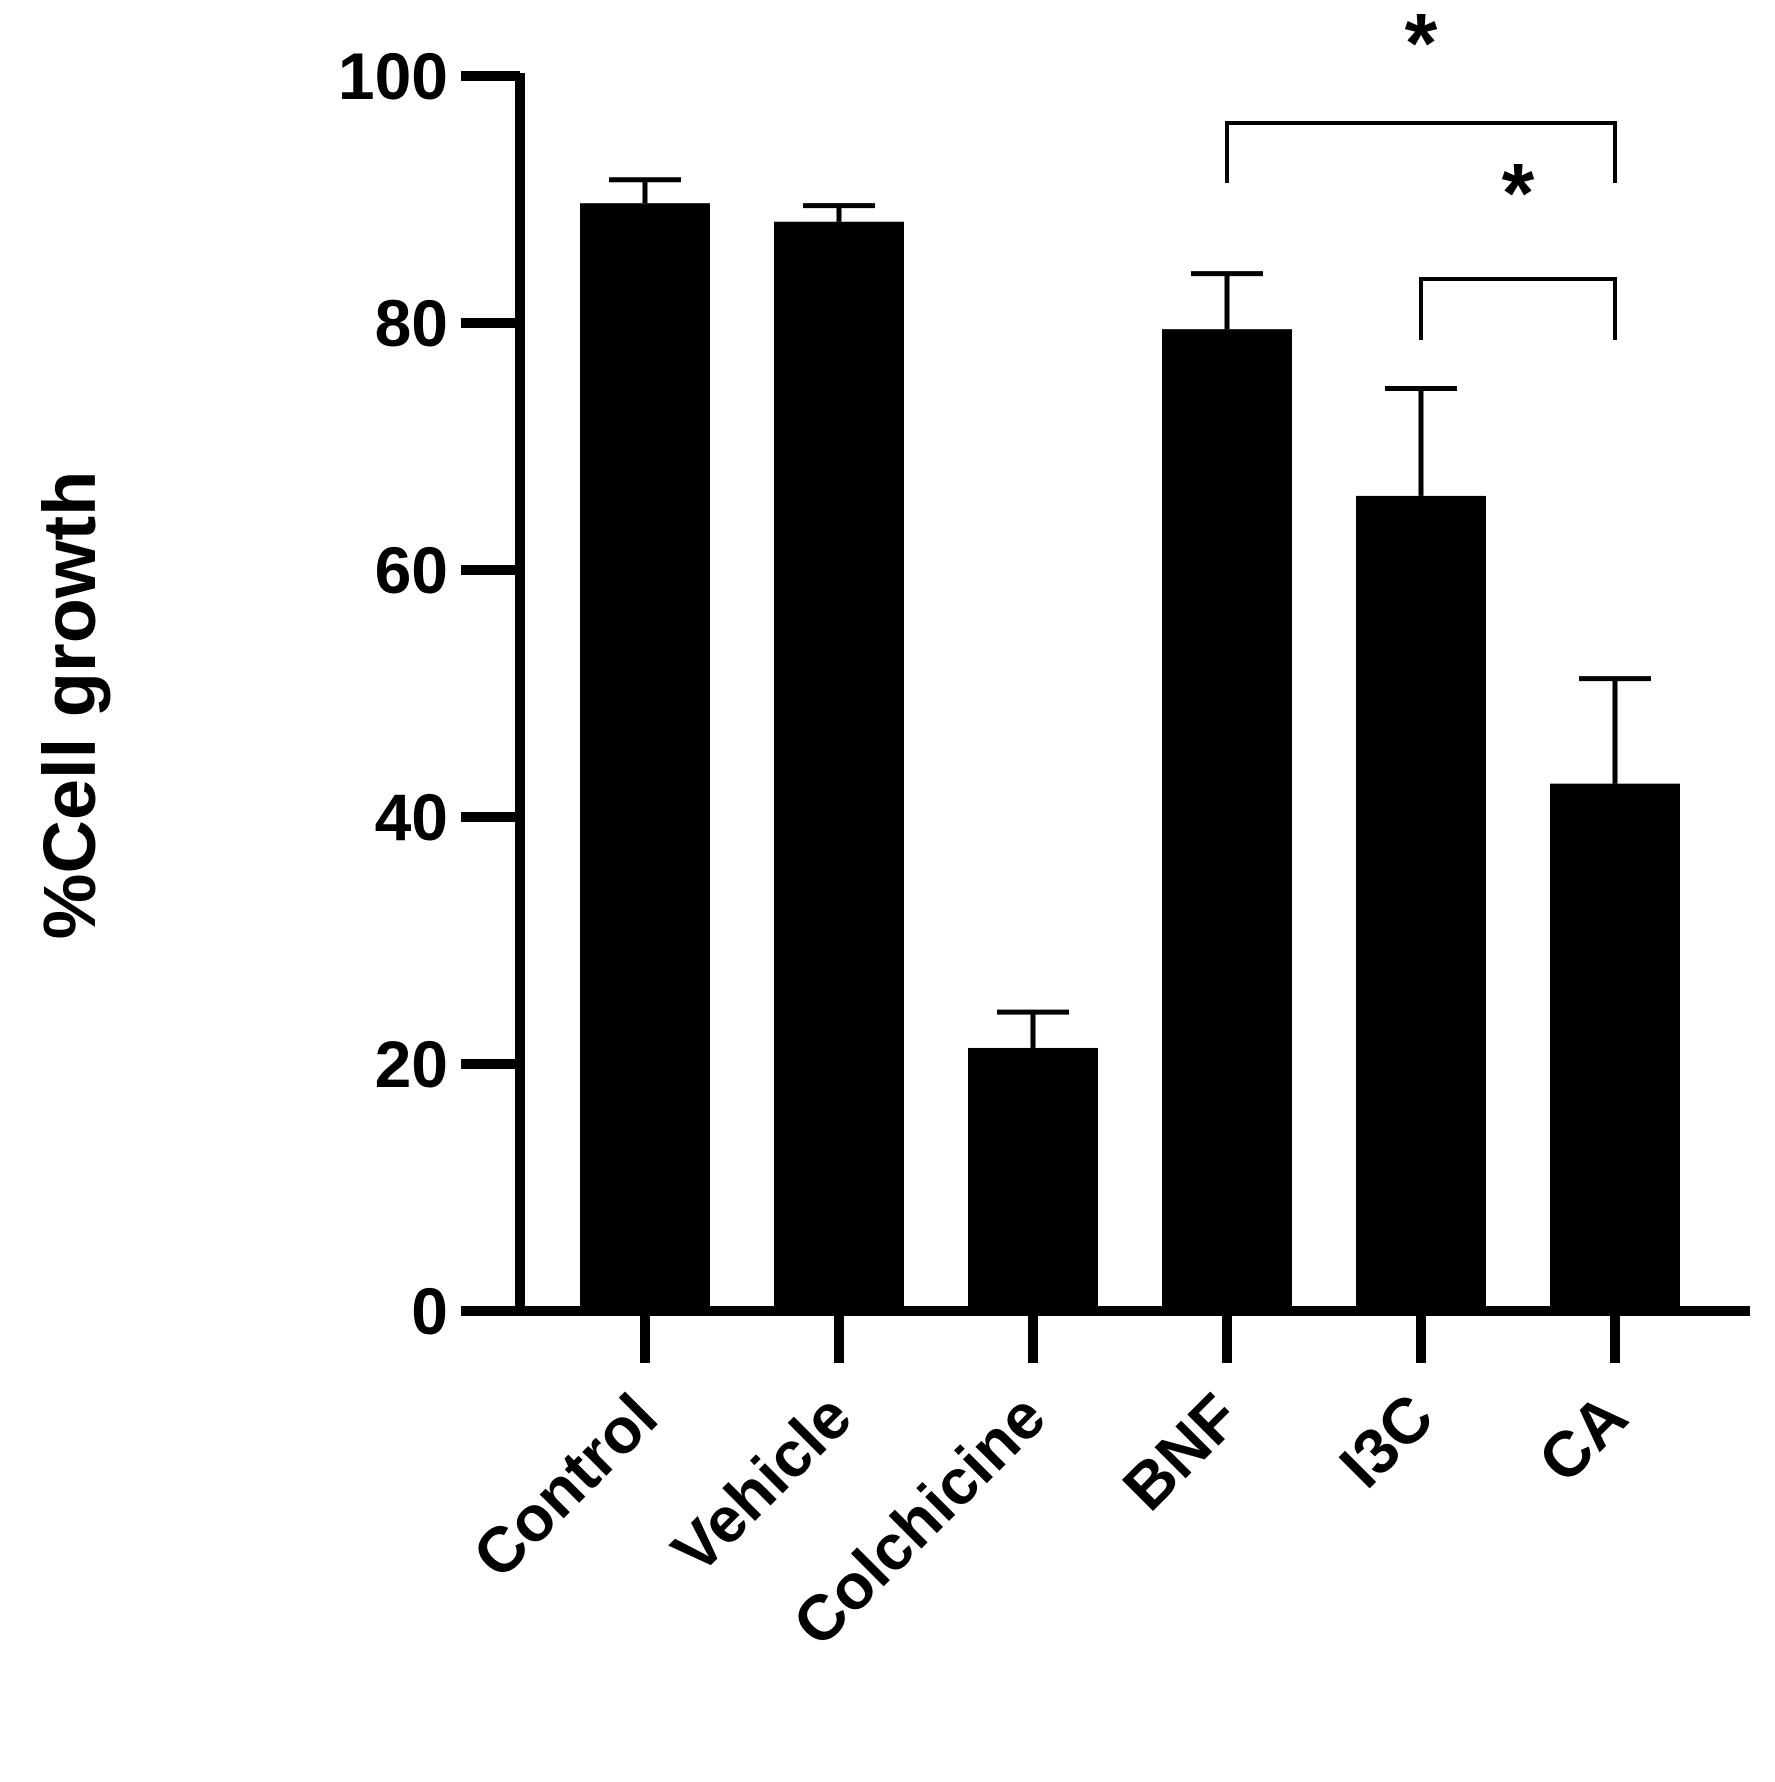 The height and width of the screenshot is (1782, 1775). What do you see at coordinates (645, 757) in the screenshot?
I see `bar-control` at bounding box center [645, 757].